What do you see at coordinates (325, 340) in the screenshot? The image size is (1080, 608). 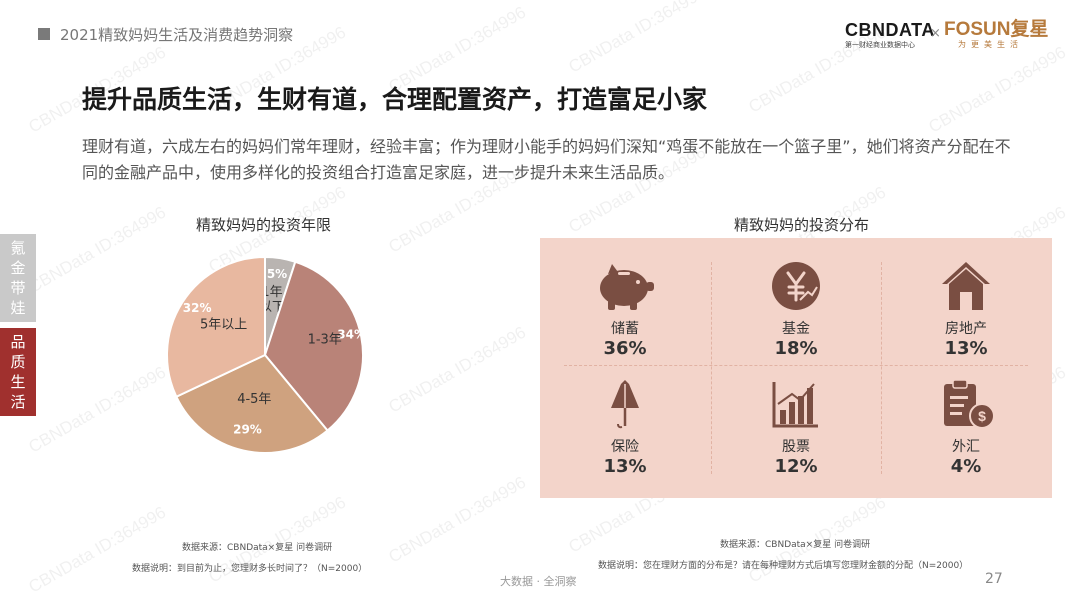 I see `pie-category-label: 1-3年` at bounding box center [325, 340].